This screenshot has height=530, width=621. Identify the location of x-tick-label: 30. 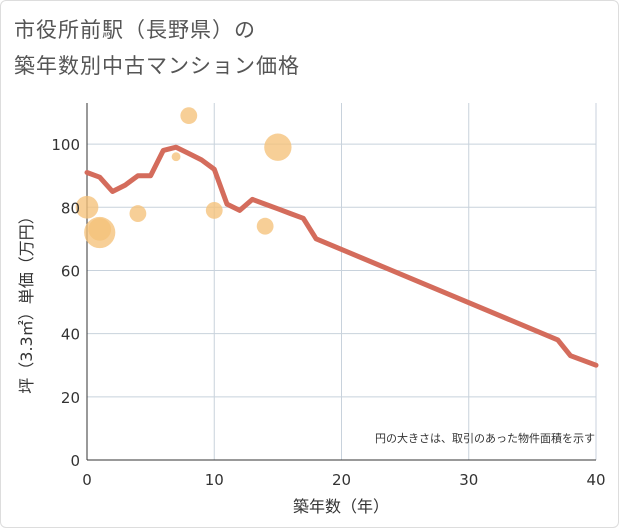
(468, 480).